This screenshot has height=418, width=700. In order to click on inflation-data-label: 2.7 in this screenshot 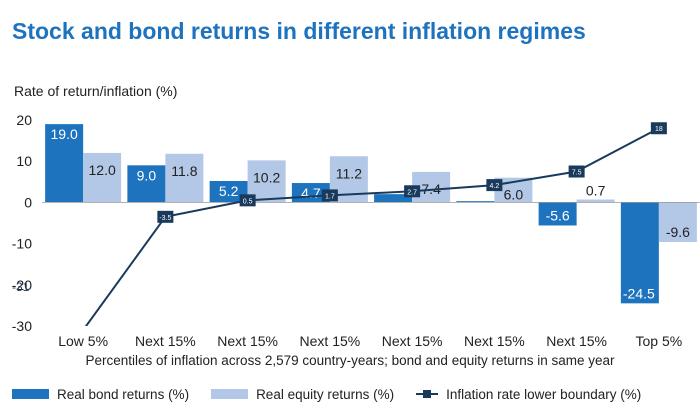, I will do `click(412, 192)`.